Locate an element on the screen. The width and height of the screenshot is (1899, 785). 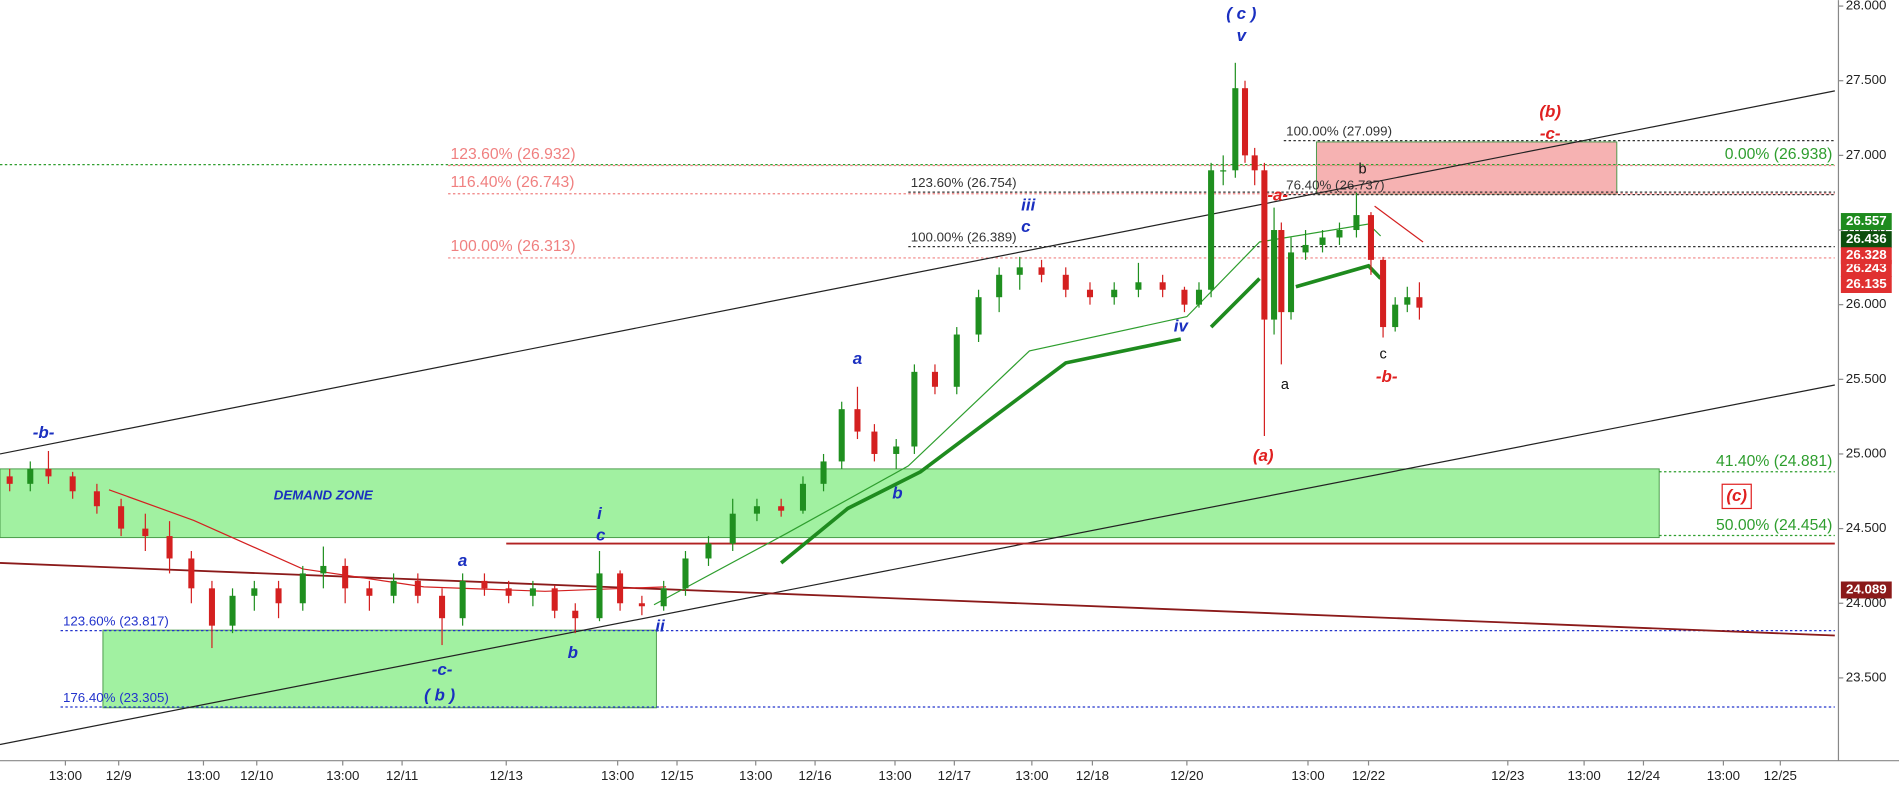
x-tick-label: 12/18 is located at coordinates (1092, 775).